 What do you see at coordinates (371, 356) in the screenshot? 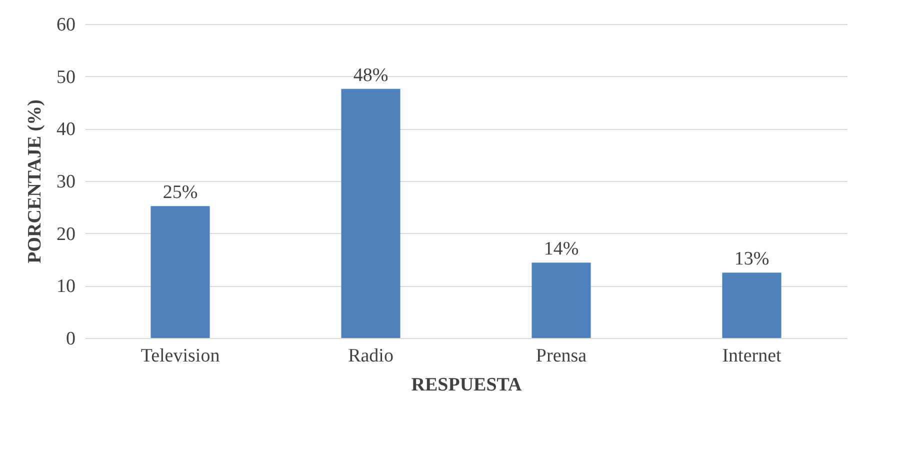
I see `x-tick-label: Radio` at bounding box center [371, 356].